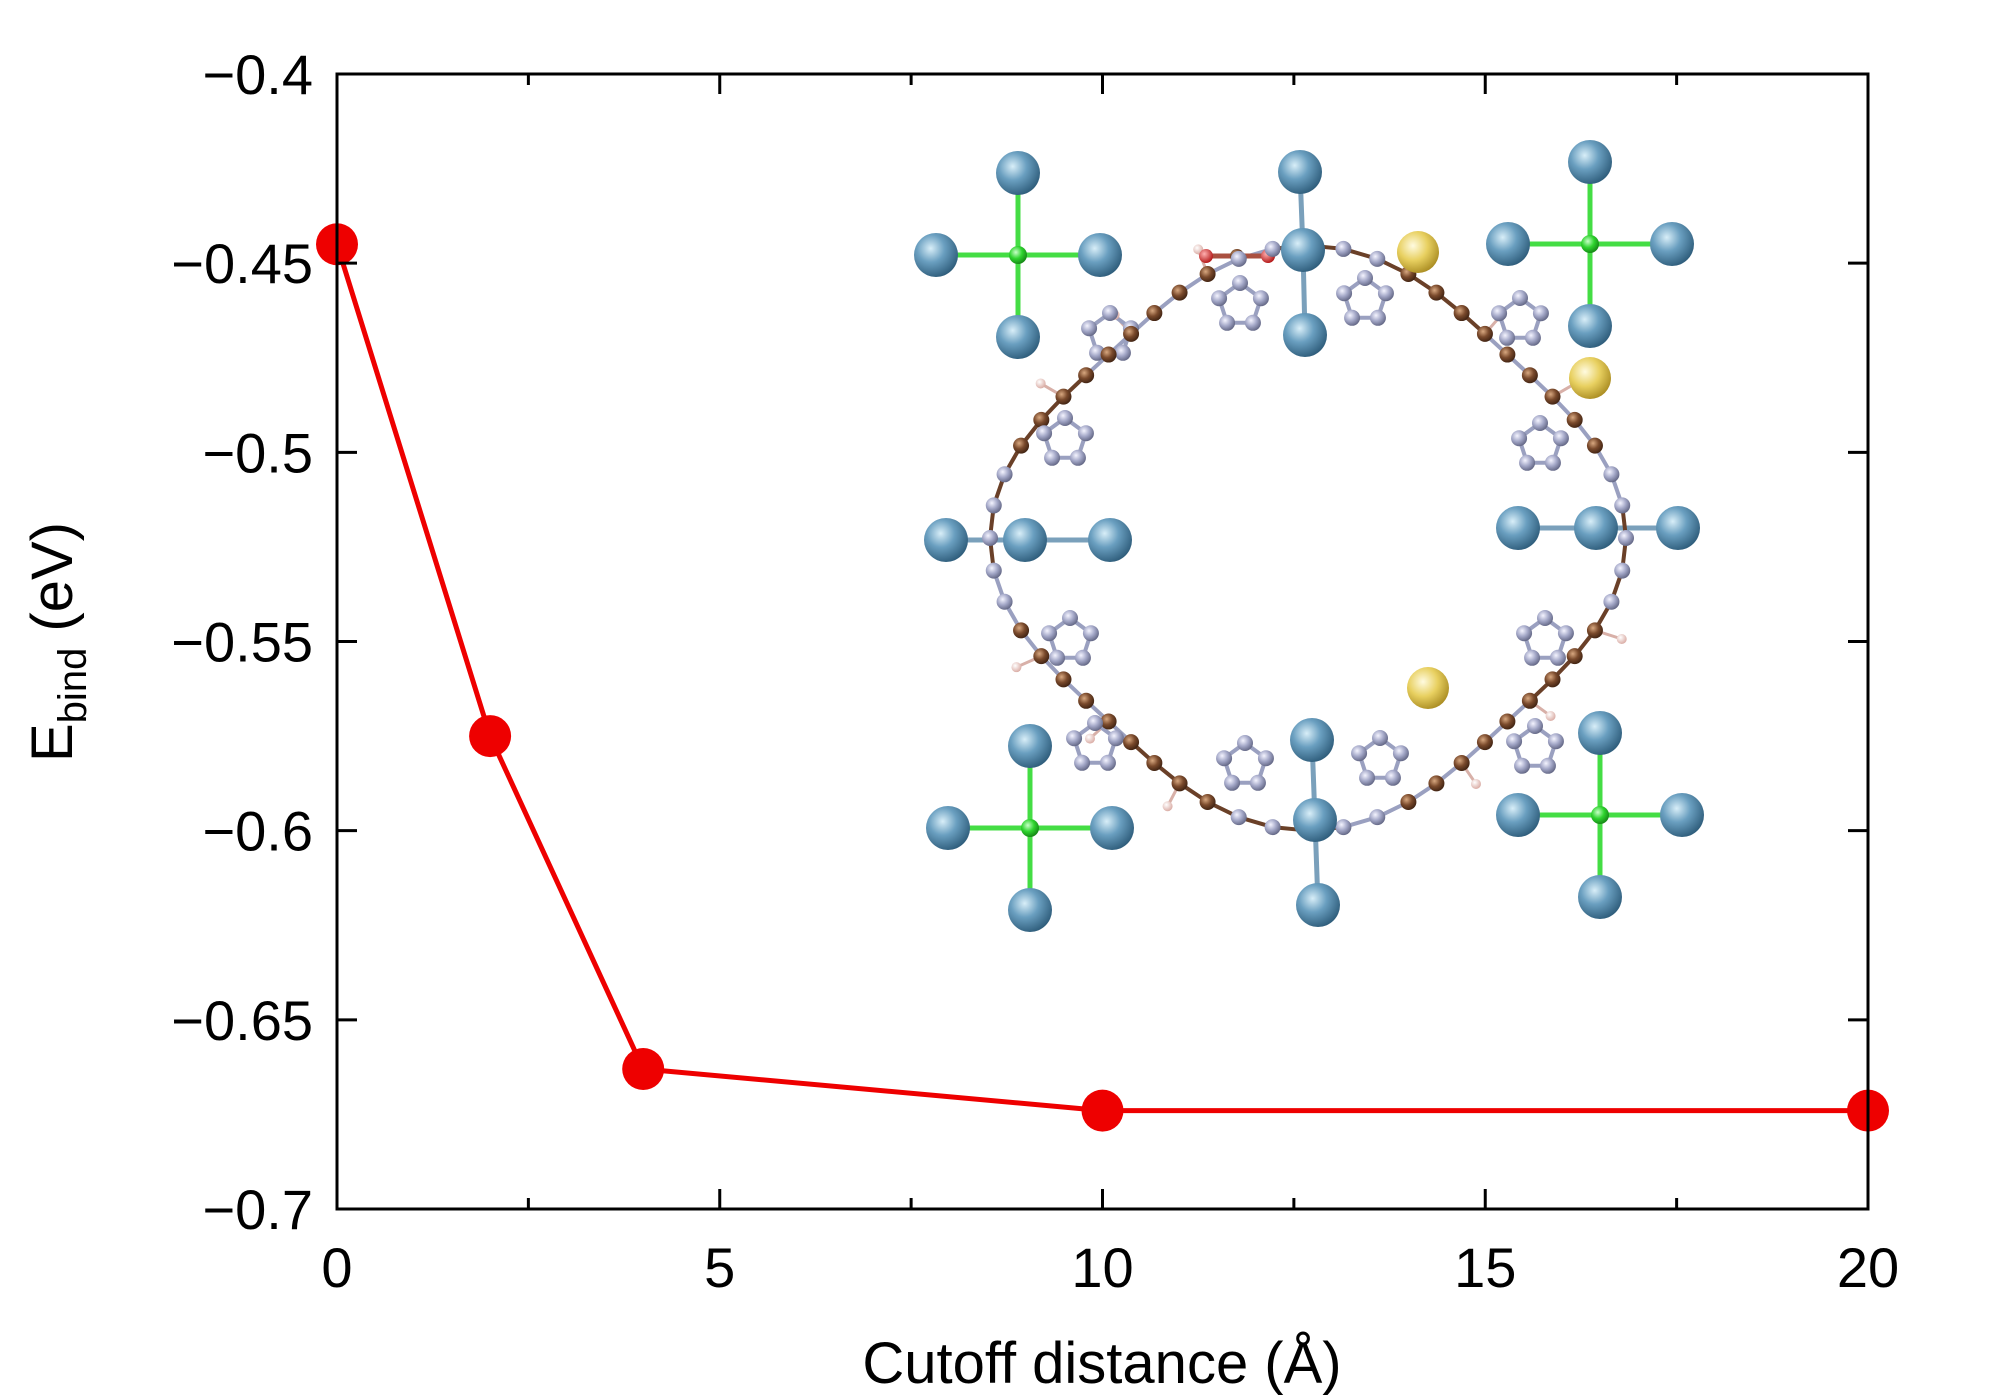 The image size is (2000, 1400). I want to click on x-tick-label: 15, so click(1485, 1267).